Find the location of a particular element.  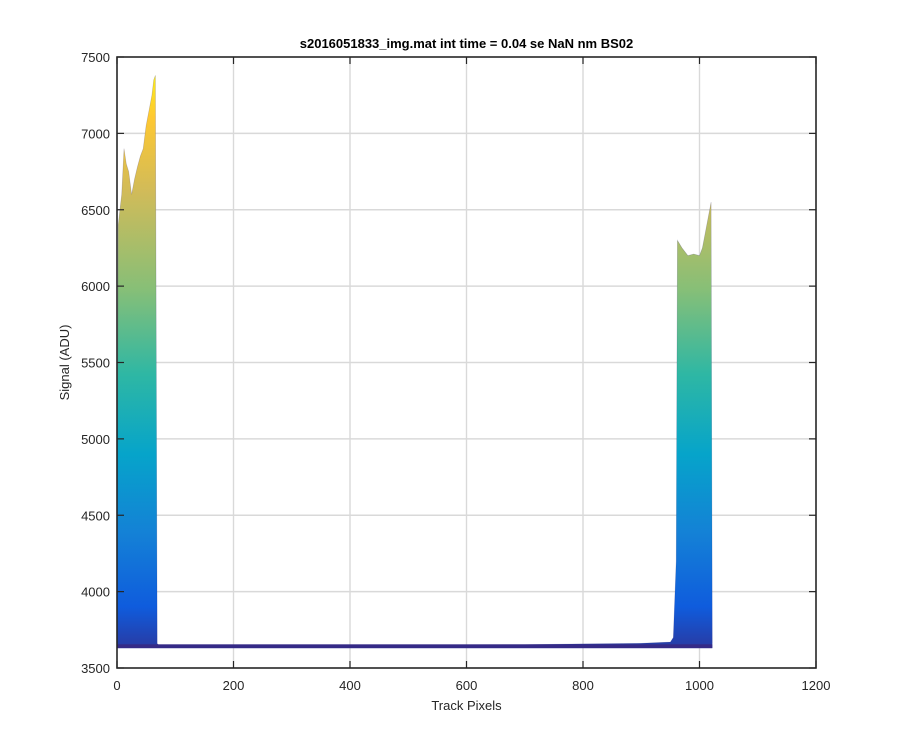

y-axis-label: Signal (ADU) is located at coordinates (64, 363).